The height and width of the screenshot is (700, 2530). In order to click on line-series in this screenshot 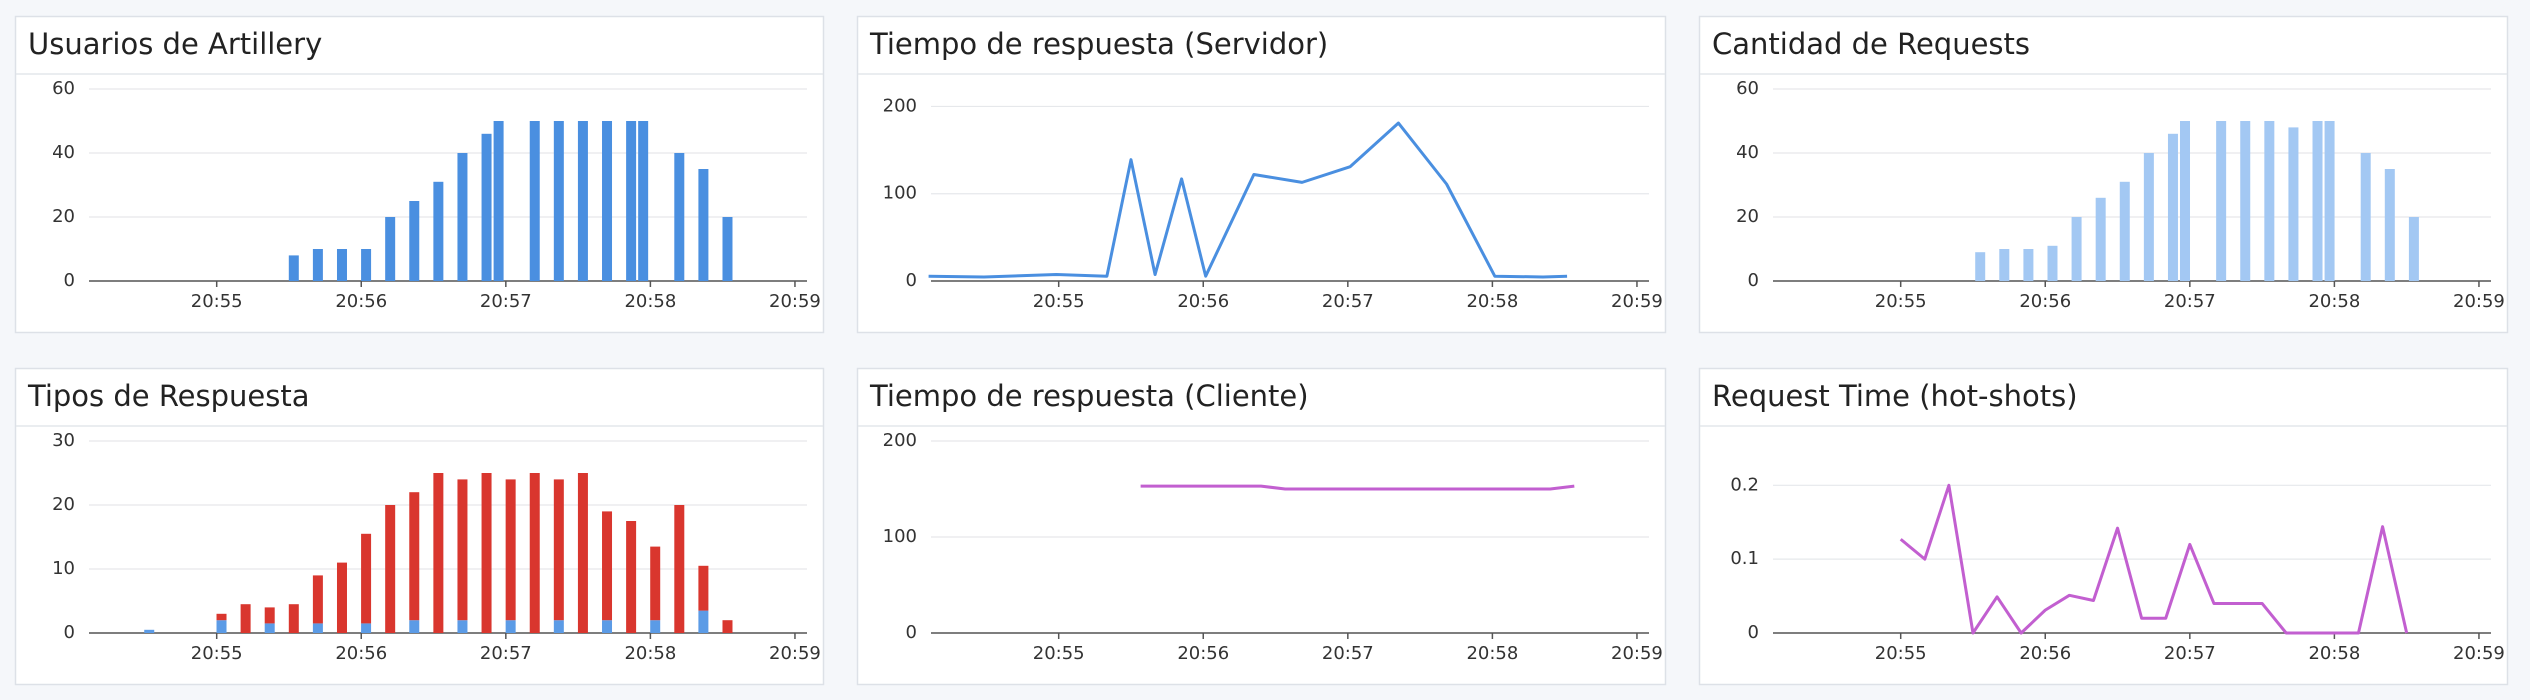, I will do `click(1357, 487)`.